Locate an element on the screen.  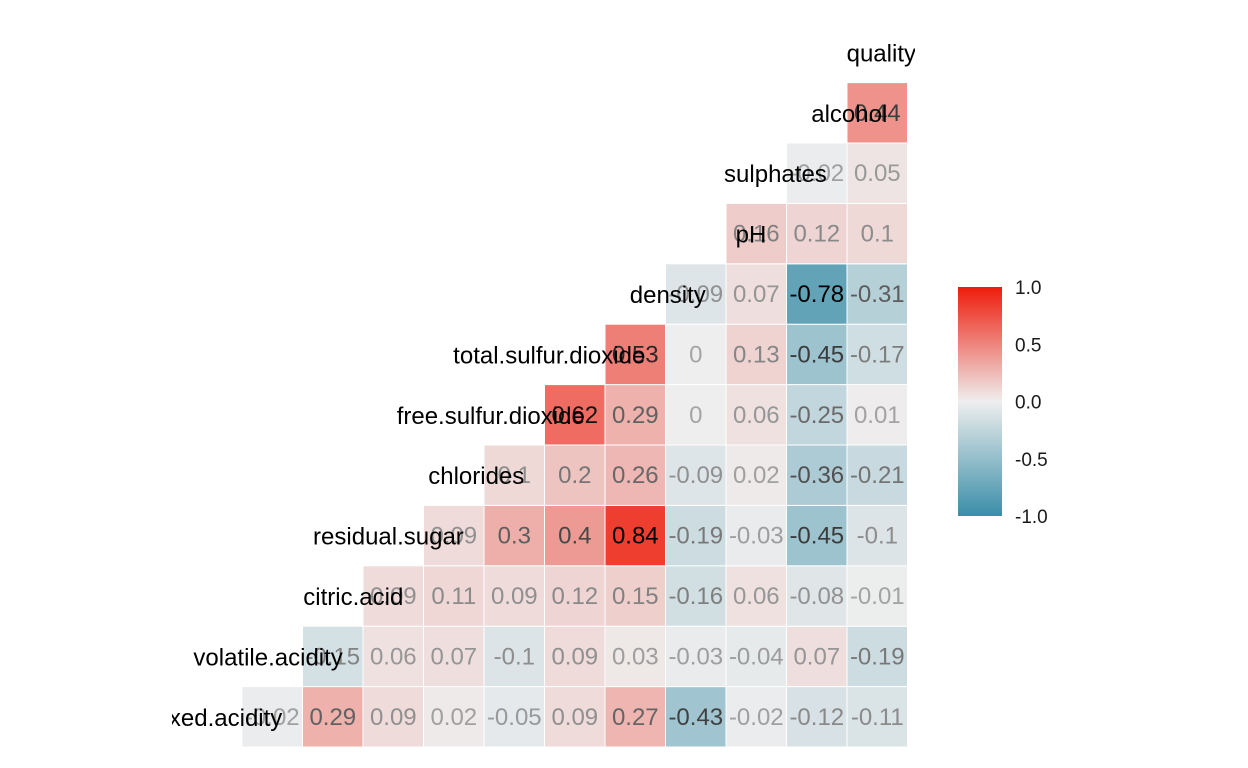
value-label-fixed.acidity-sulphates: -0.02 is located at coordinates (756, 717).